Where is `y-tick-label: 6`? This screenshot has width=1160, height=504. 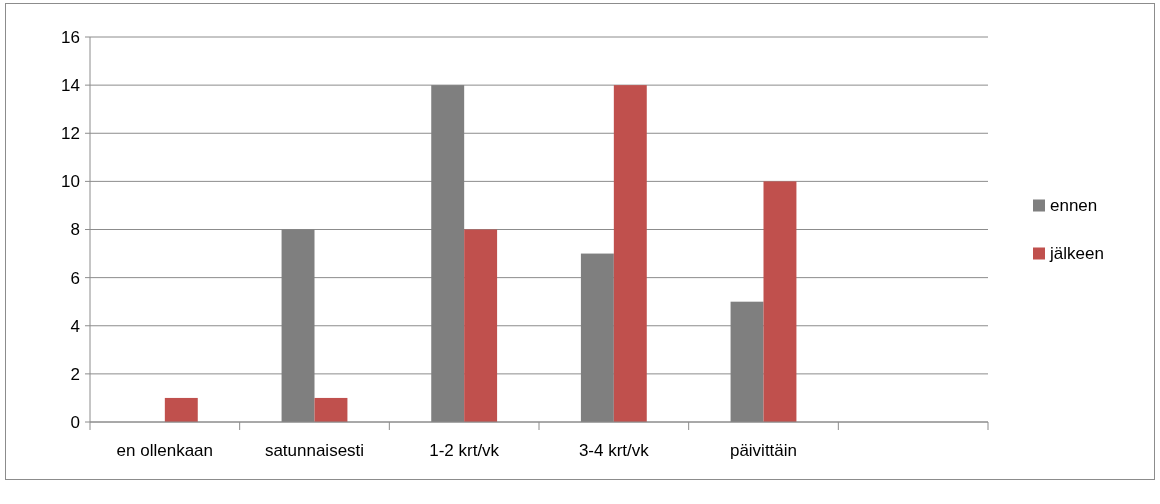 y-tick-label: 6 is located at coordinates (75, 278).